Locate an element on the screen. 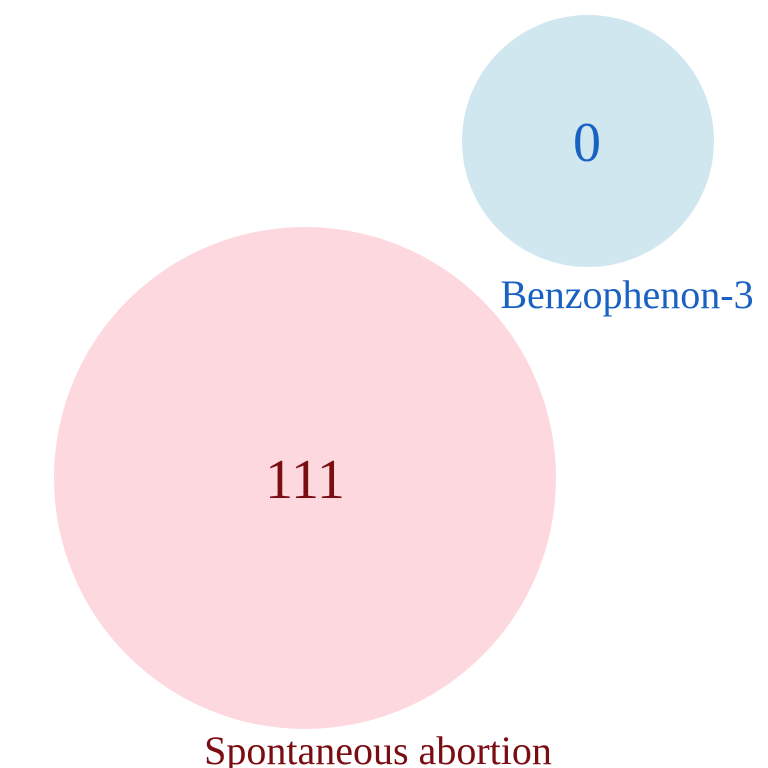 The width and height of the screenshot is (768, 768). count-benzophenon-3: 0 is located at coordinates (587, 143).